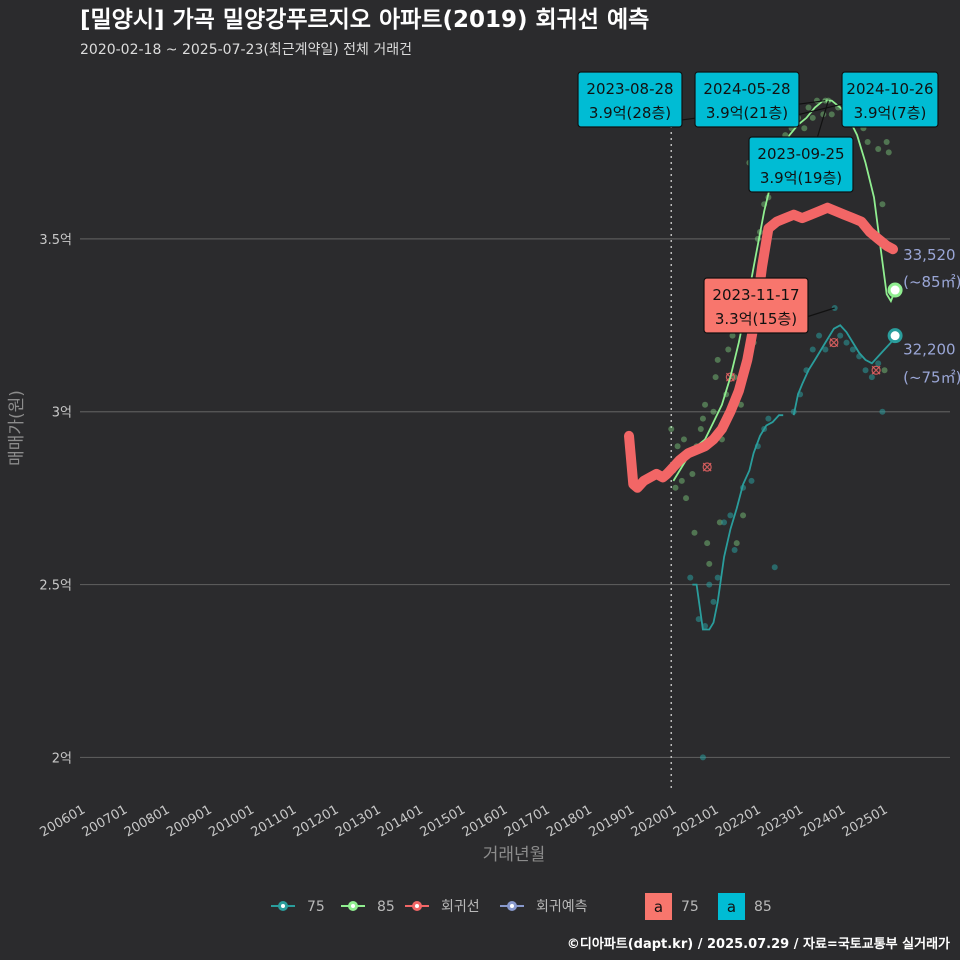  Describe the element at coordinates (364, 20) in the screenshot. I see `chart-title: [밀양시] 가곡 밀양강푸르지오 아파트(2019) 회귀선 예측` at that location.